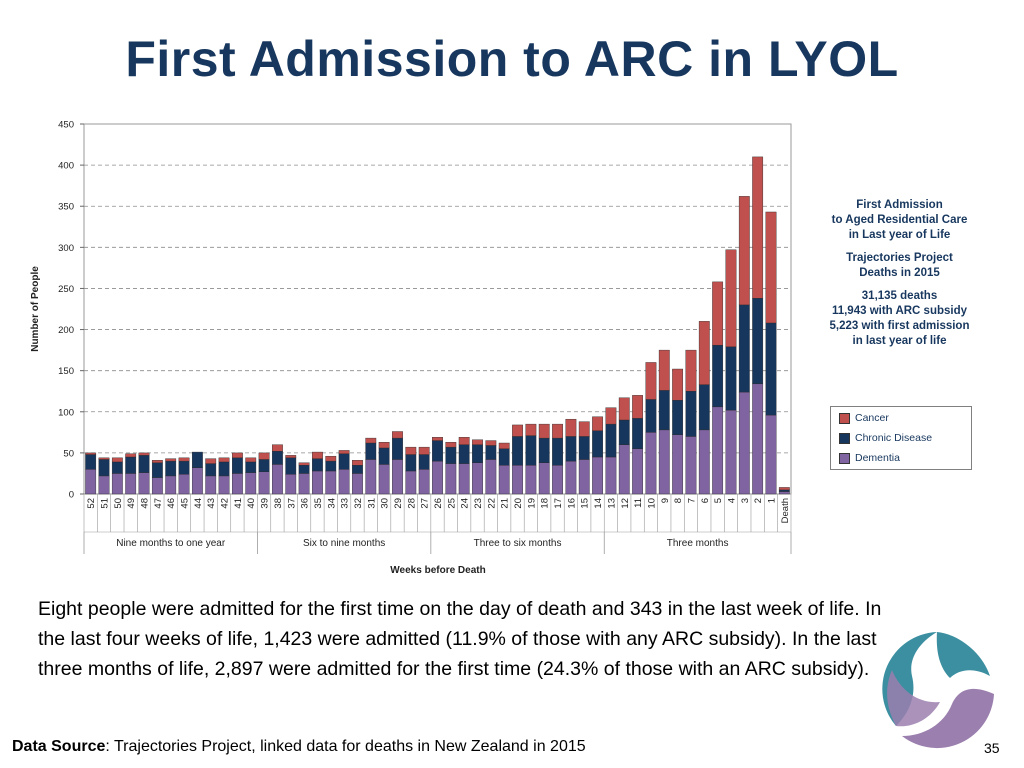 This screenshot has height=768, width=1024. What do you see at coordinates (118, 503) in the screenshot?
I see `x-tick-label: 50` at bounding box center [118, 503].